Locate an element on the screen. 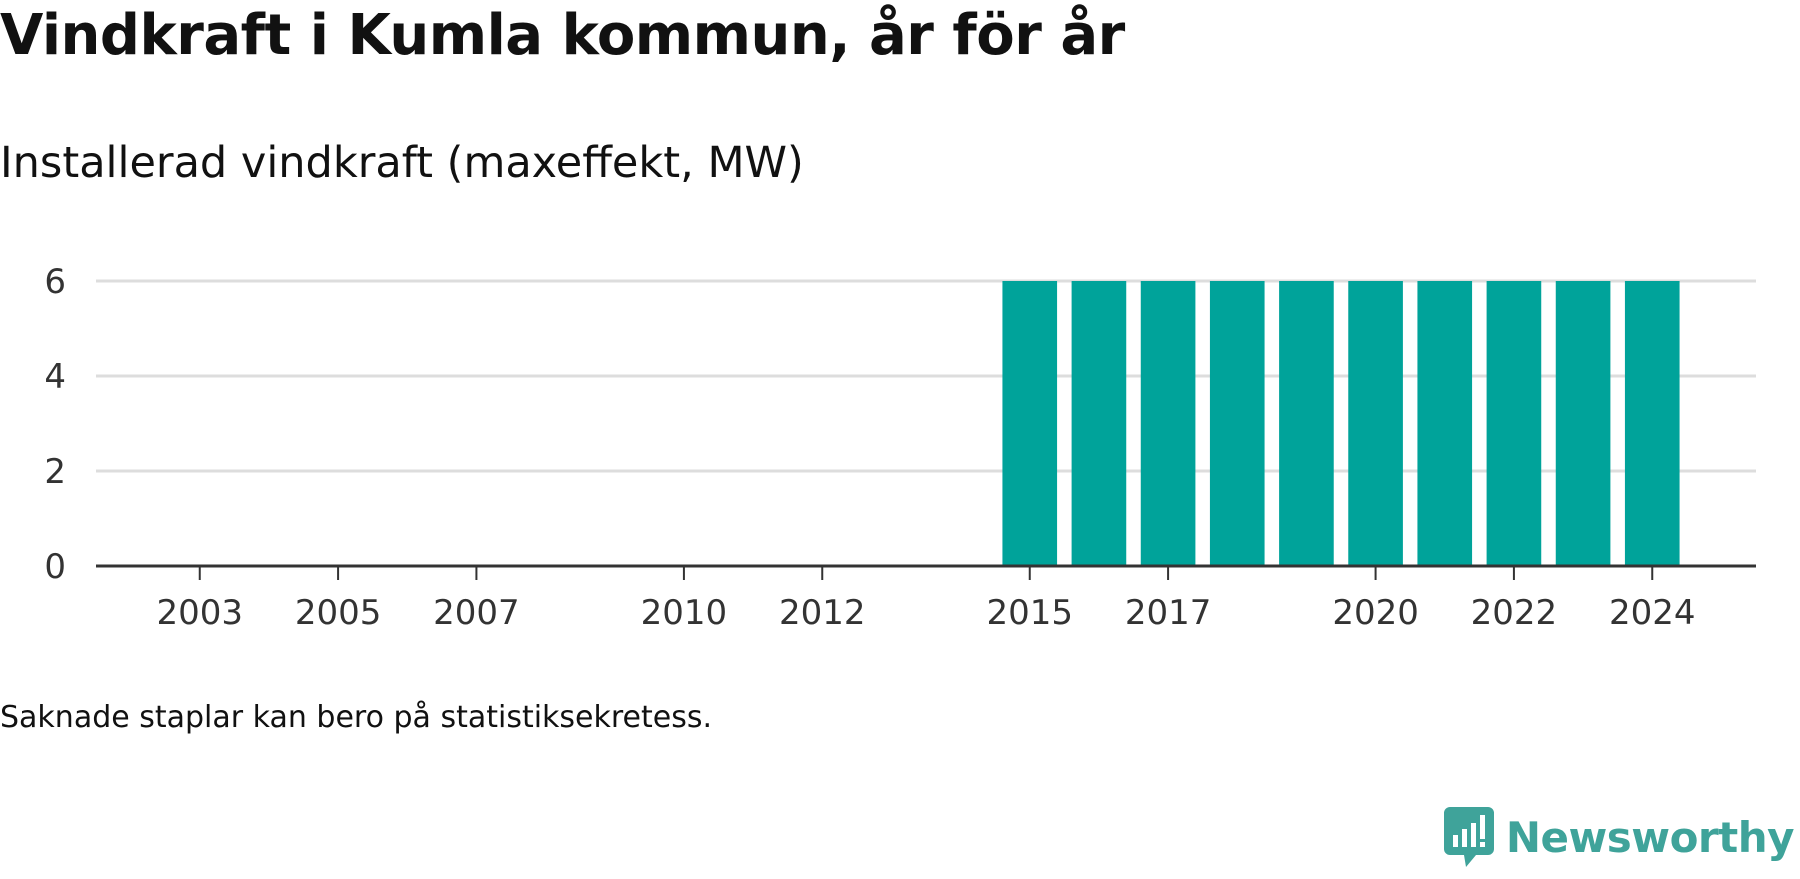 The image size is (1800, 879). bar-2015 is located at coordinates (1030, 423).